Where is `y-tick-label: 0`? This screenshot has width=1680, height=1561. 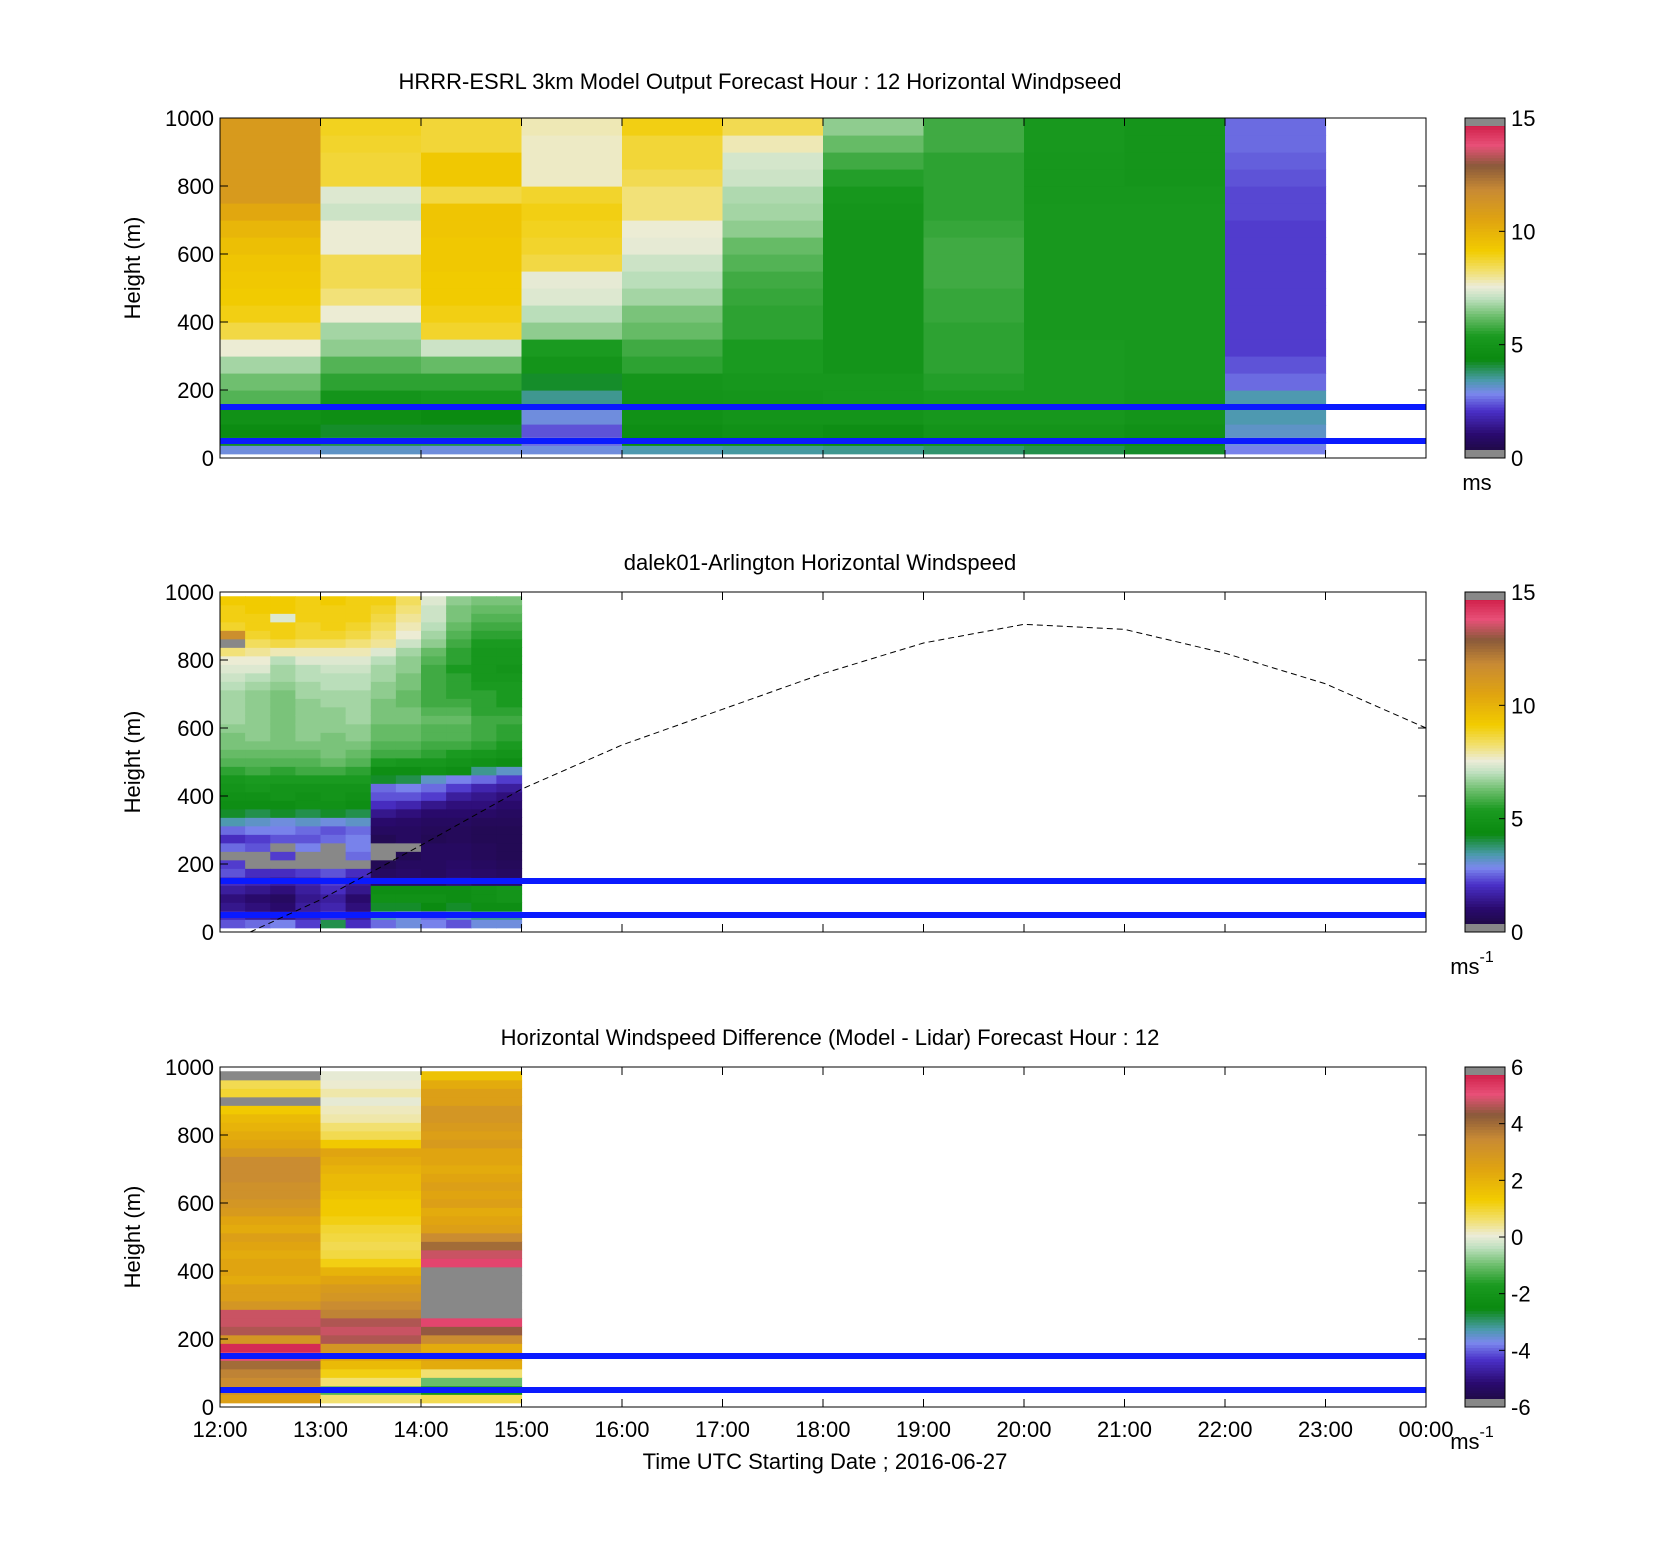
y-tick-label: 0 is located at coordinates (208, 932).